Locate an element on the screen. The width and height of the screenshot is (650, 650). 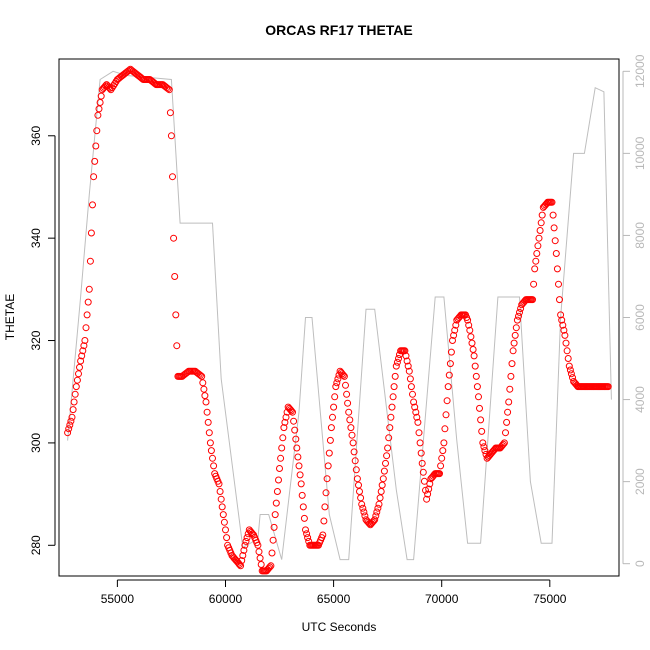
y2-tick-label: 4000 is located at coordinates (640, 399).